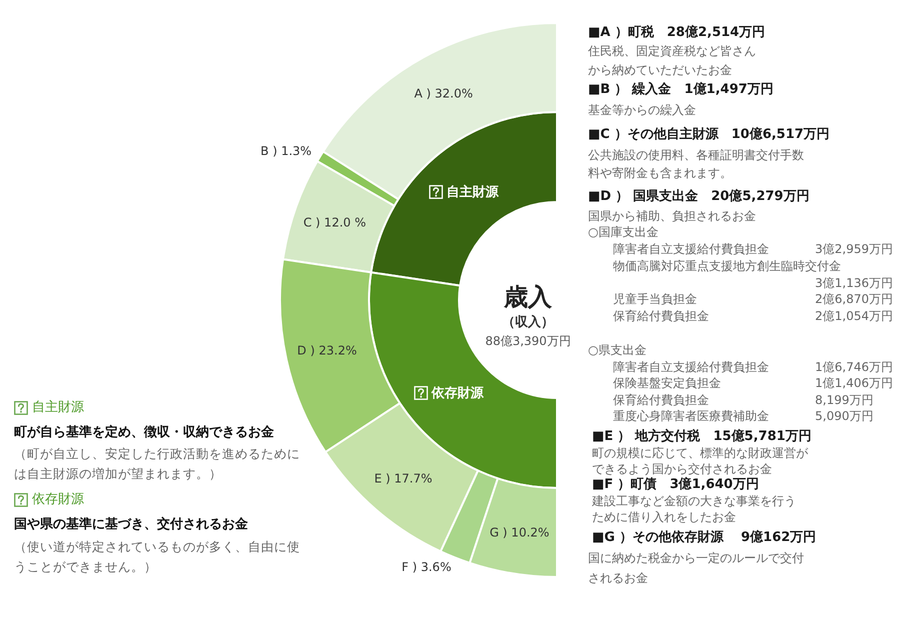  Describe the element at coordinates (694, 501) in the screenshot. I see `text: 建設工事など金額の大きな事業を行う` at that location.